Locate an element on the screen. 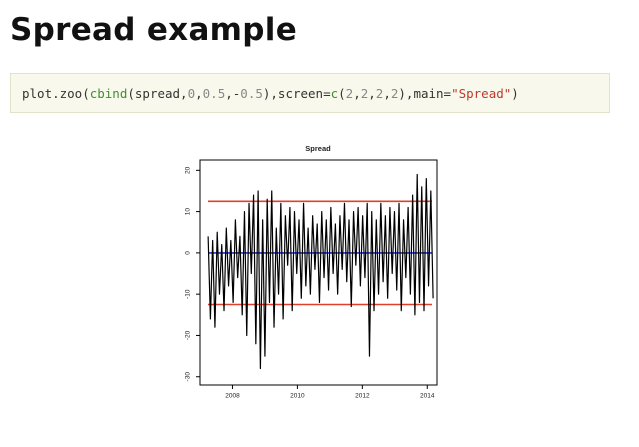 The height and width of the screenshot is (447, 639). x-tick-label: 2010 is located at coordinates (297, 396).